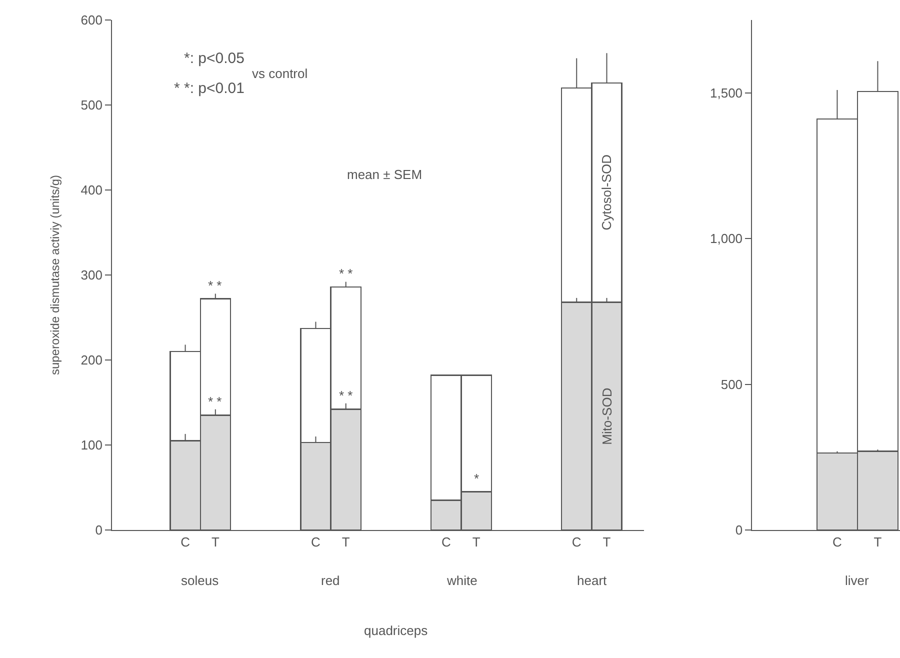  I want to click on annotation: * *: p<0.01, so click(209, 88).